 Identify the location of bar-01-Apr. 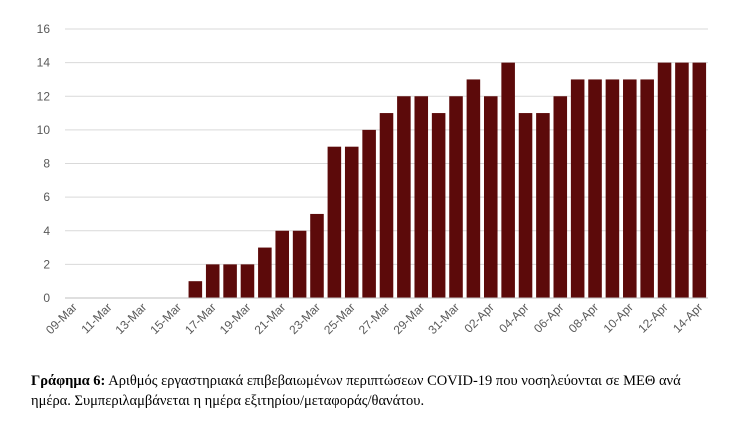
(473, 188).